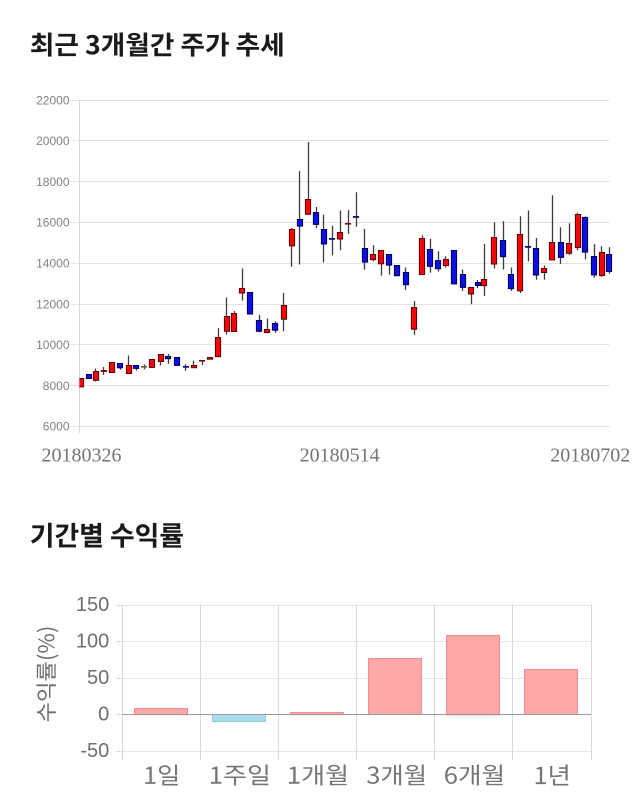 This screenshot has width=640, height=810. I want to click on svg-text: 150, so click(92, 605).